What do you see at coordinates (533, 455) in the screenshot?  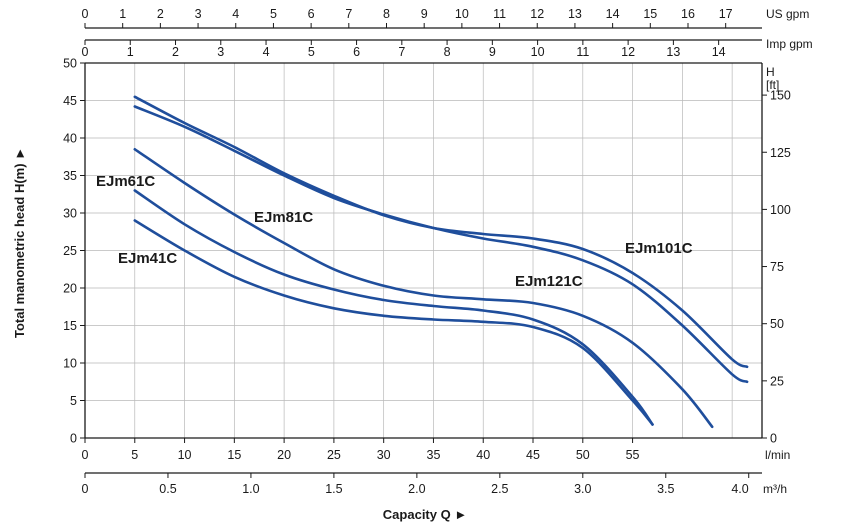 I see `lmin-tick-label: 45` at bounding box center [533, 455].